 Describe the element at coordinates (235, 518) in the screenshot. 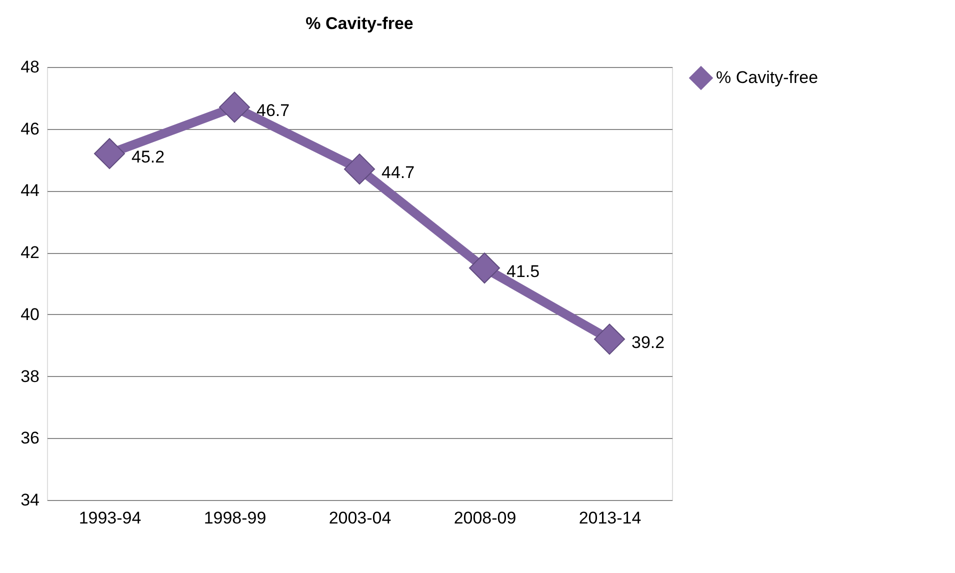

I see `x-tick-label: 1998-99` at that location.